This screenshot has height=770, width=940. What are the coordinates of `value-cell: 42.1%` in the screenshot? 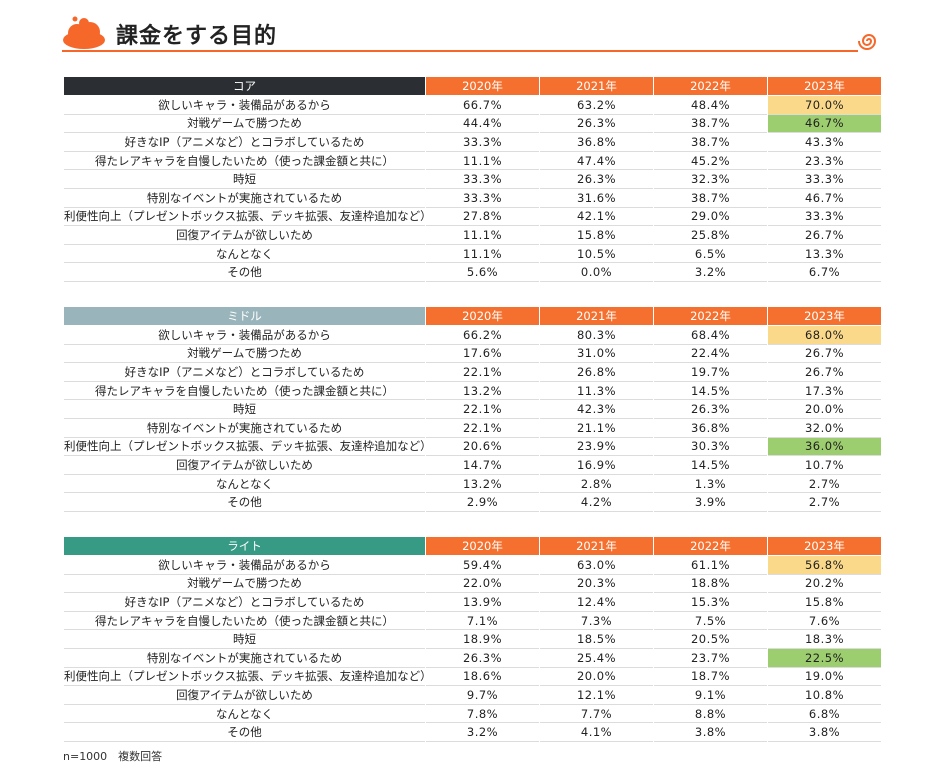 It's located at (596, 217).